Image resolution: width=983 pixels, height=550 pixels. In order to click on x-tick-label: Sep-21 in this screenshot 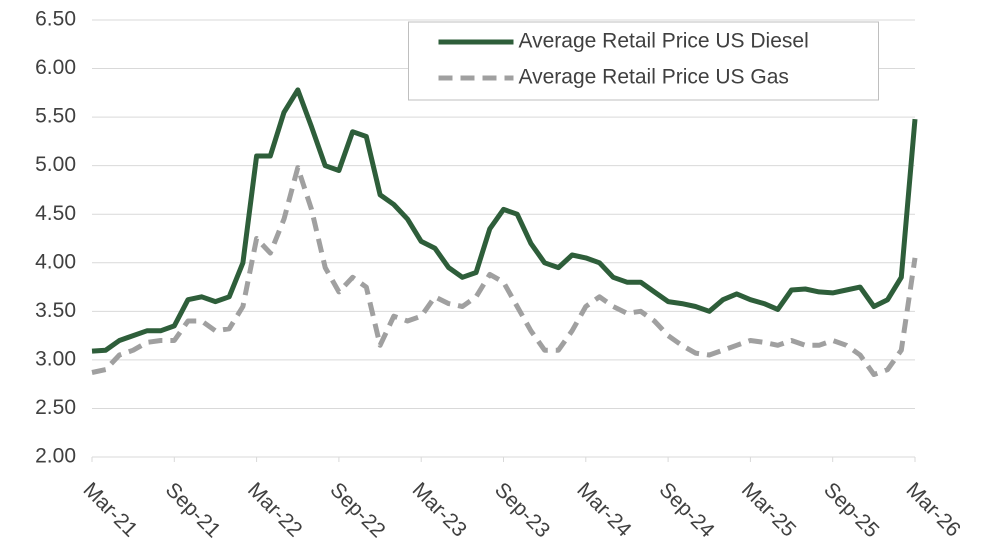, I will do `click(193, 510)`.